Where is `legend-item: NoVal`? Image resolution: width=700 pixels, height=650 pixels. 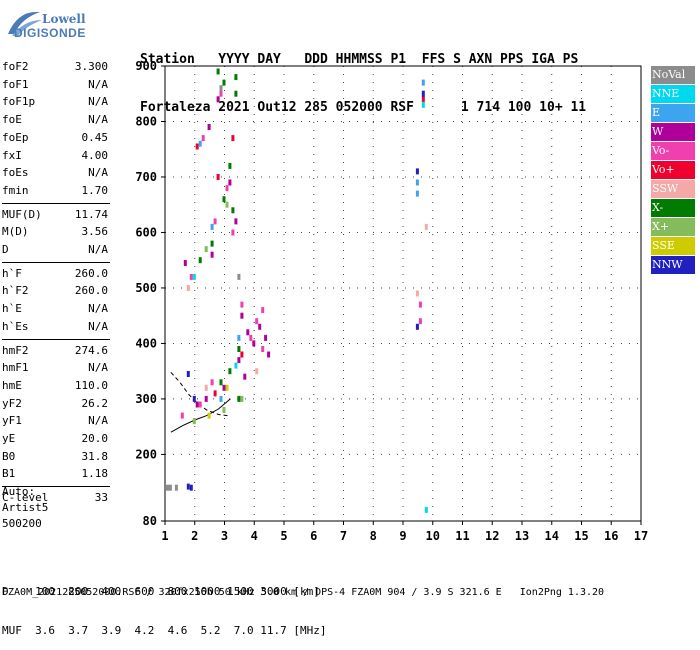
legend-item: NoVal is located at coordinates (673, 75).